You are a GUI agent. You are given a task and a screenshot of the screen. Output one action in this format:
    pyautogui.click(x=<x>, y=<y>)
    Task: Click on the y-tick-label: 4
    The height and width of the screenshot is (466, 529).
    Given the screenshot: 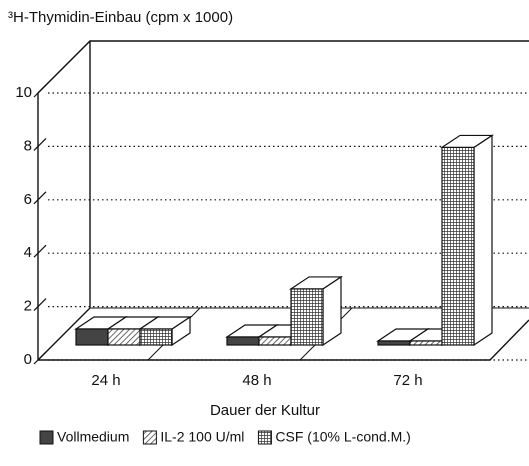 What is the action you would take?
    pyautogui.click(x=28, y=252)
    